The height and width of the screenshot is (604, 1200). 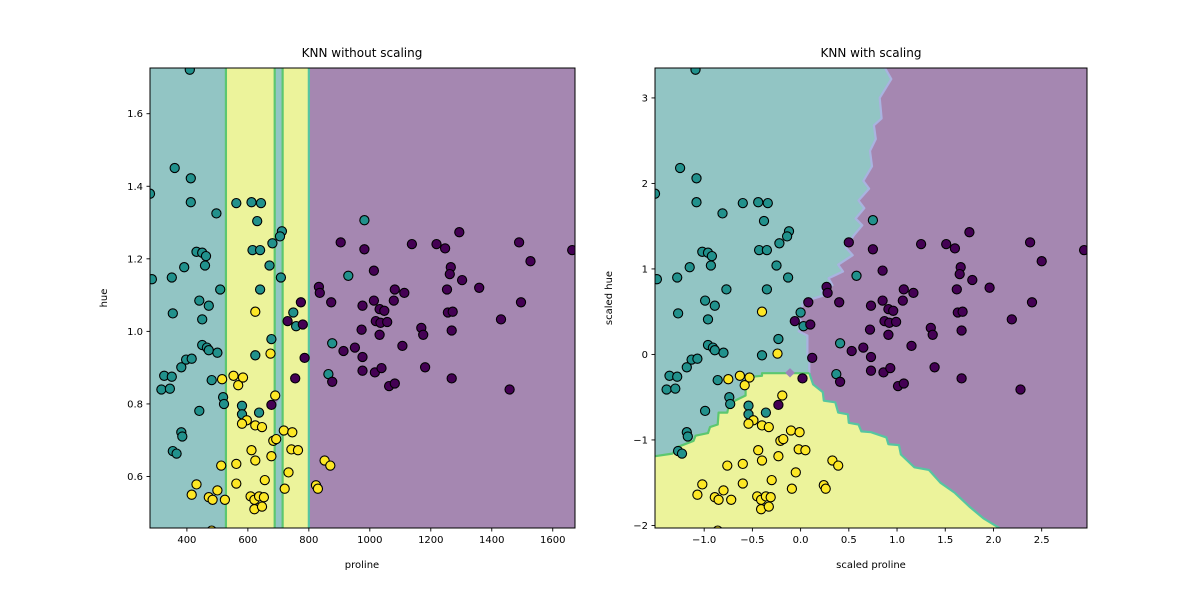 I want to click on x-tick-label: 1400, so click(x=491, y=540).